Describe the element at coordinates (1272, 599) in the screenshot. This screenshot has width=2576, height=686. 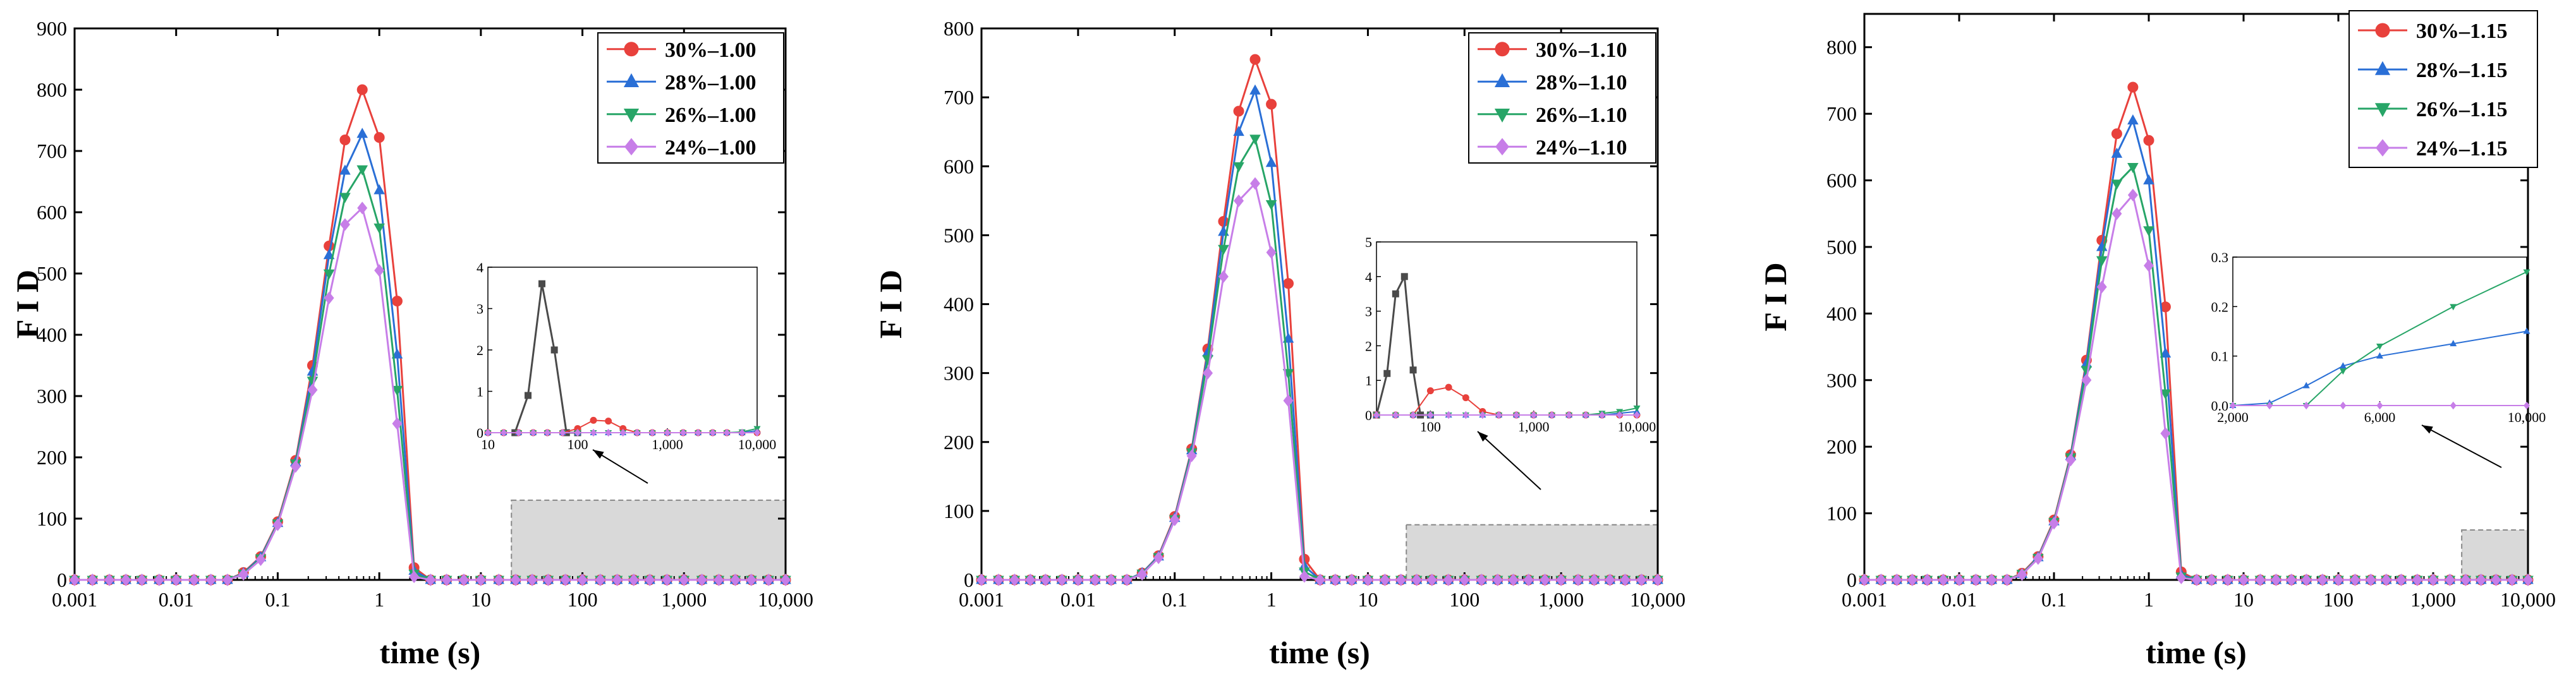
I see `x-tick-label: 1` at that location.